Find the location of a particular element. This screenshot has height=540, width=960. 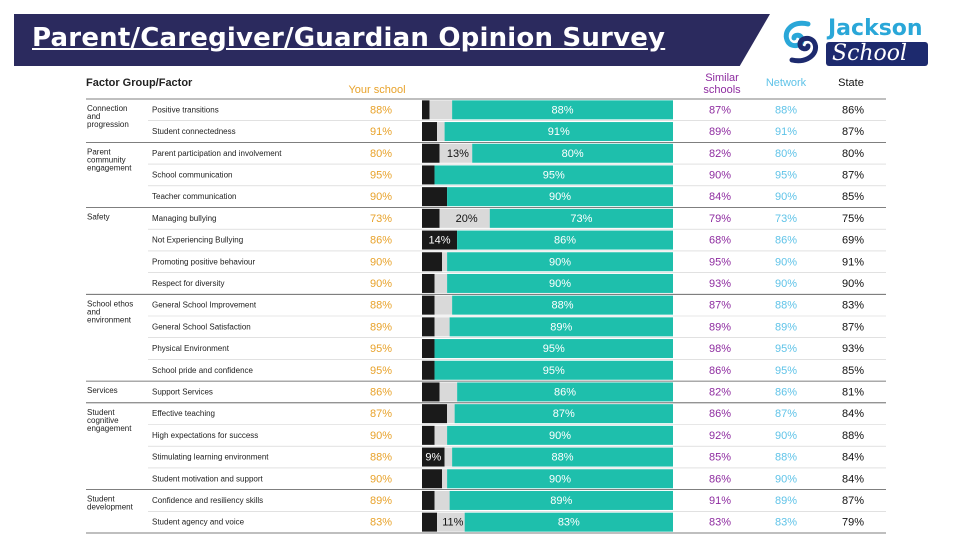

your-school-value: 80% is located at coordinates (381, 154).